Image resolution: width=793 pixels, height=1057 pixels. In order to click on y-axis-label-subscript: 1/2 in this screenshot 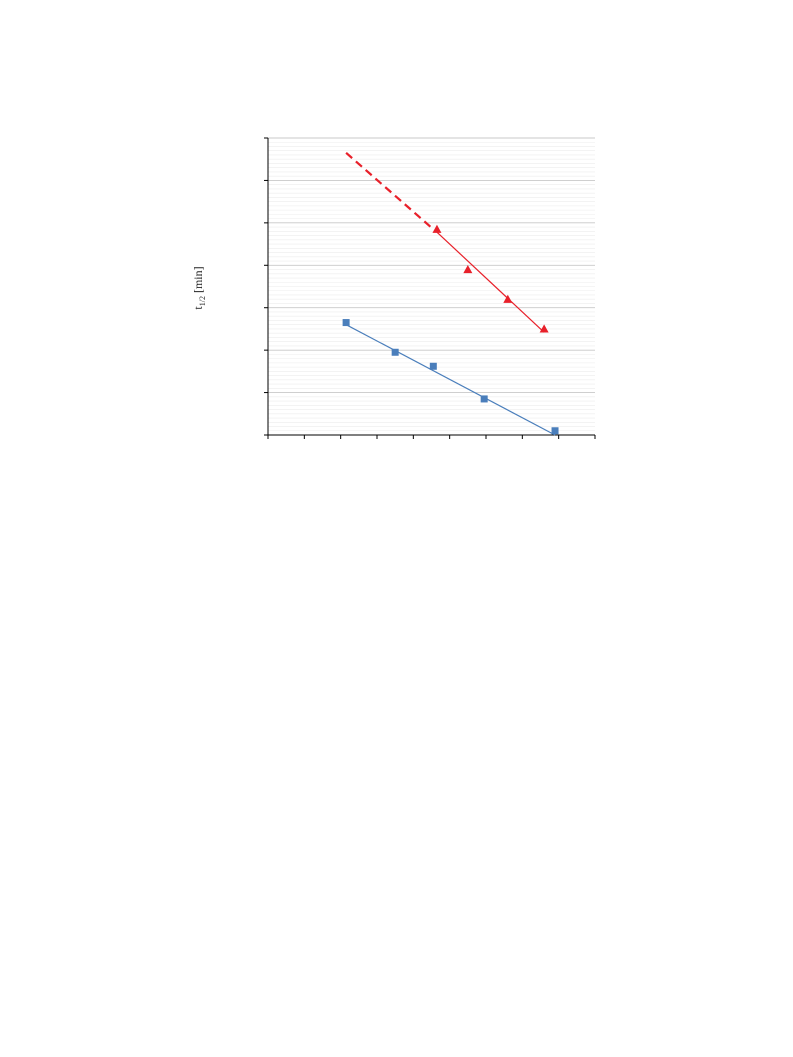, I will do `click(202, 301)`.